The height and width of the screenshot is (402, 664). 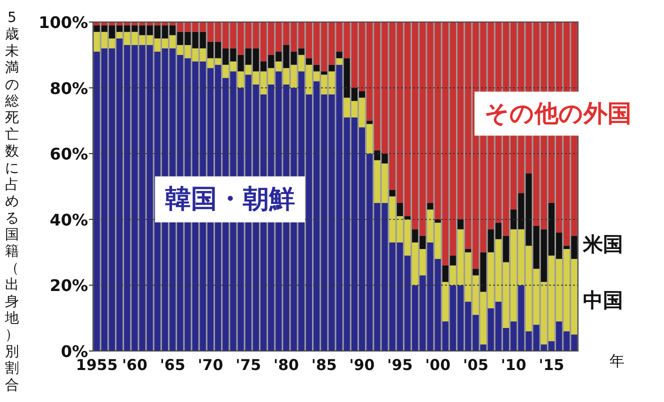 What do you see at coordinates (12, 202) in the screenshot?
I see `y-axis-title: 5歳未満の総死亡数に占める国籍（出身地）別割合` at bounding box center [12, 202].